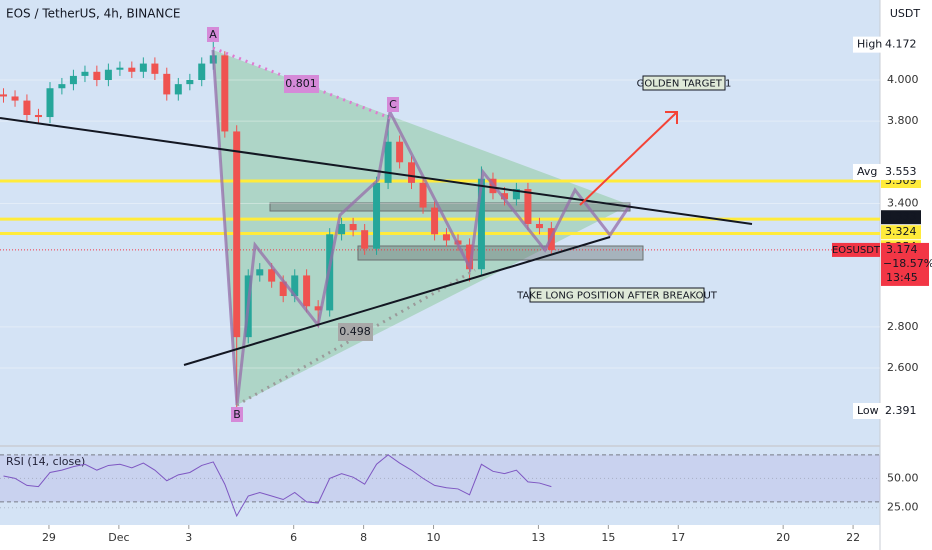 The height and width of the screenshot is (550, 932). Describe the element at coordinates (868, 410) in the screenshot. I see `stat-name: Low` at that location.